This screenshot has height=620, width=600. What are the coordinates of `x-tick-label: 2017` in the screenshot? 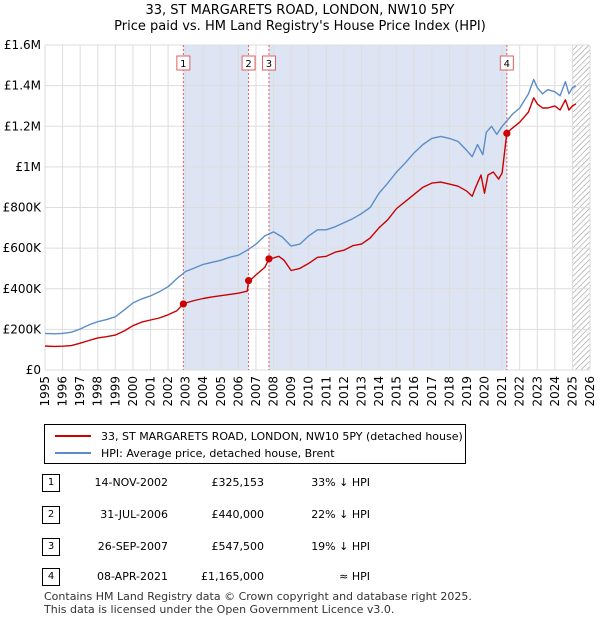 It's located at (432, 391).